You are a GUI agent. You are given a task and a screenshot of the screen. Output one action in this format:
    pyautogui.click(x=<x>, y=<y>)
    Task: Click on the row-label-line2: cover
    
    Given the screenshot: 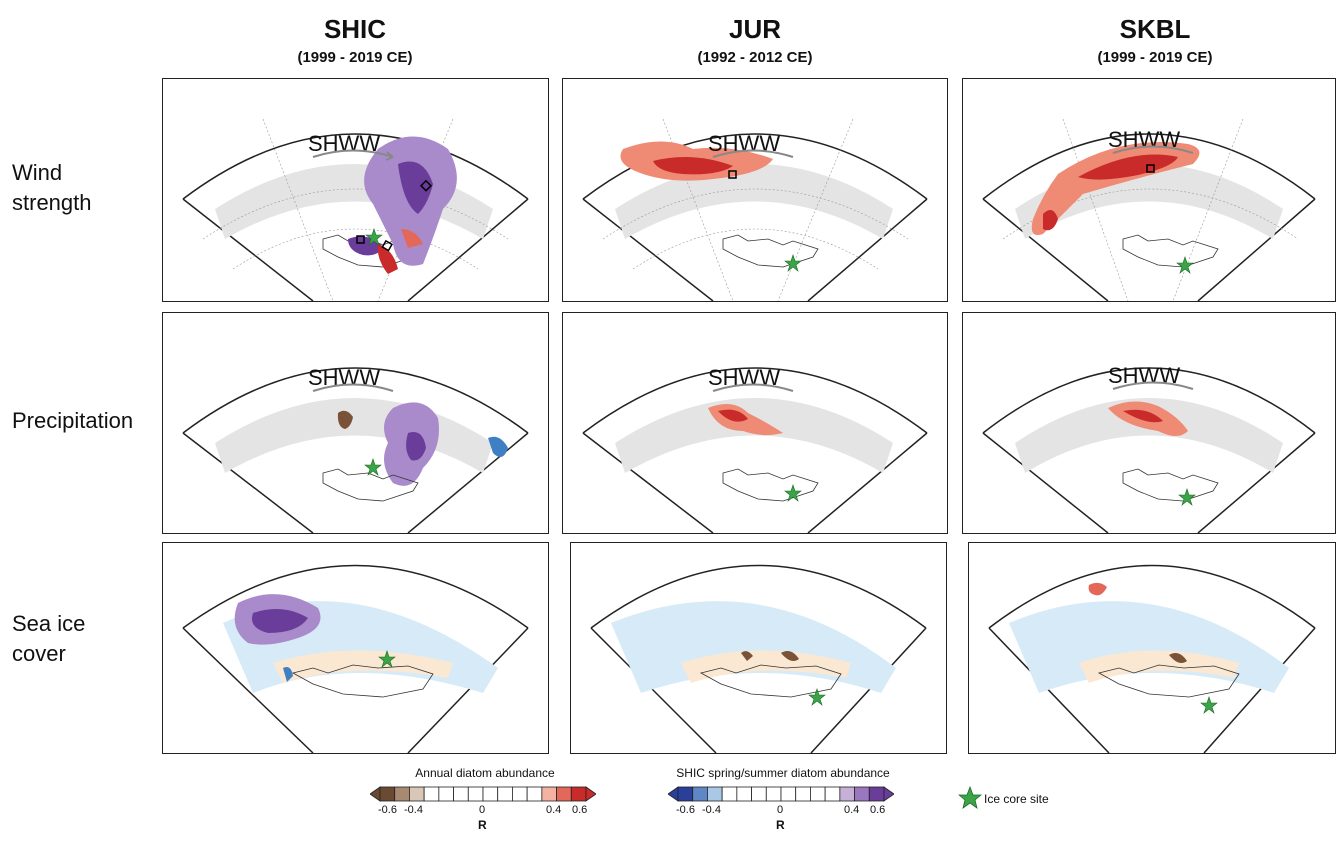 What is the action you would take?
    pyautogui.click(x=39, y=653)
    